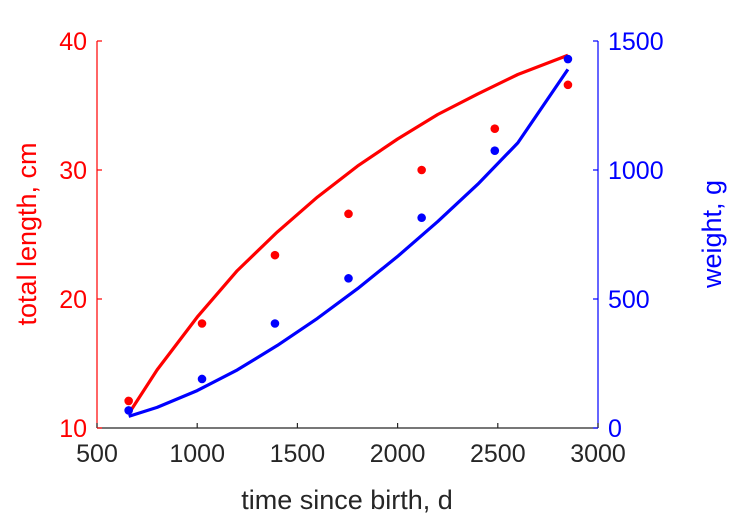 This screenshot has width=729, height=521. Describe the element at coordinates (298, 454) in the screenshot. I see `x-tick-label-2: 1500` at that location.